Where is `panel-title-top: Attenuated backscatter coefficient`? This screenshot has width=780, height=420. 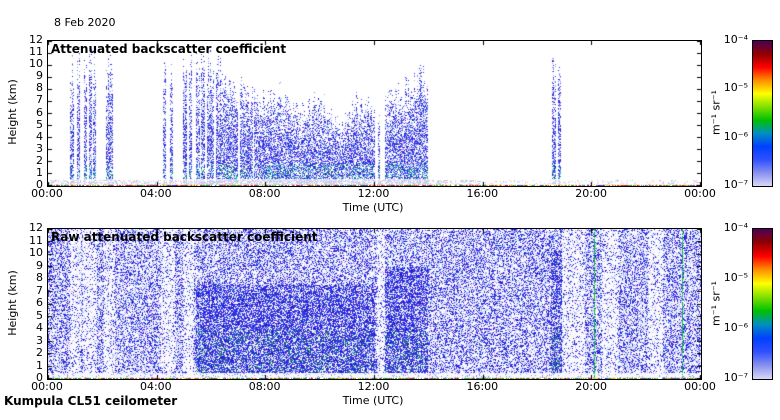
panel-title-top: Attenuated backscatter coefficient is located at coordinates (169, 49).